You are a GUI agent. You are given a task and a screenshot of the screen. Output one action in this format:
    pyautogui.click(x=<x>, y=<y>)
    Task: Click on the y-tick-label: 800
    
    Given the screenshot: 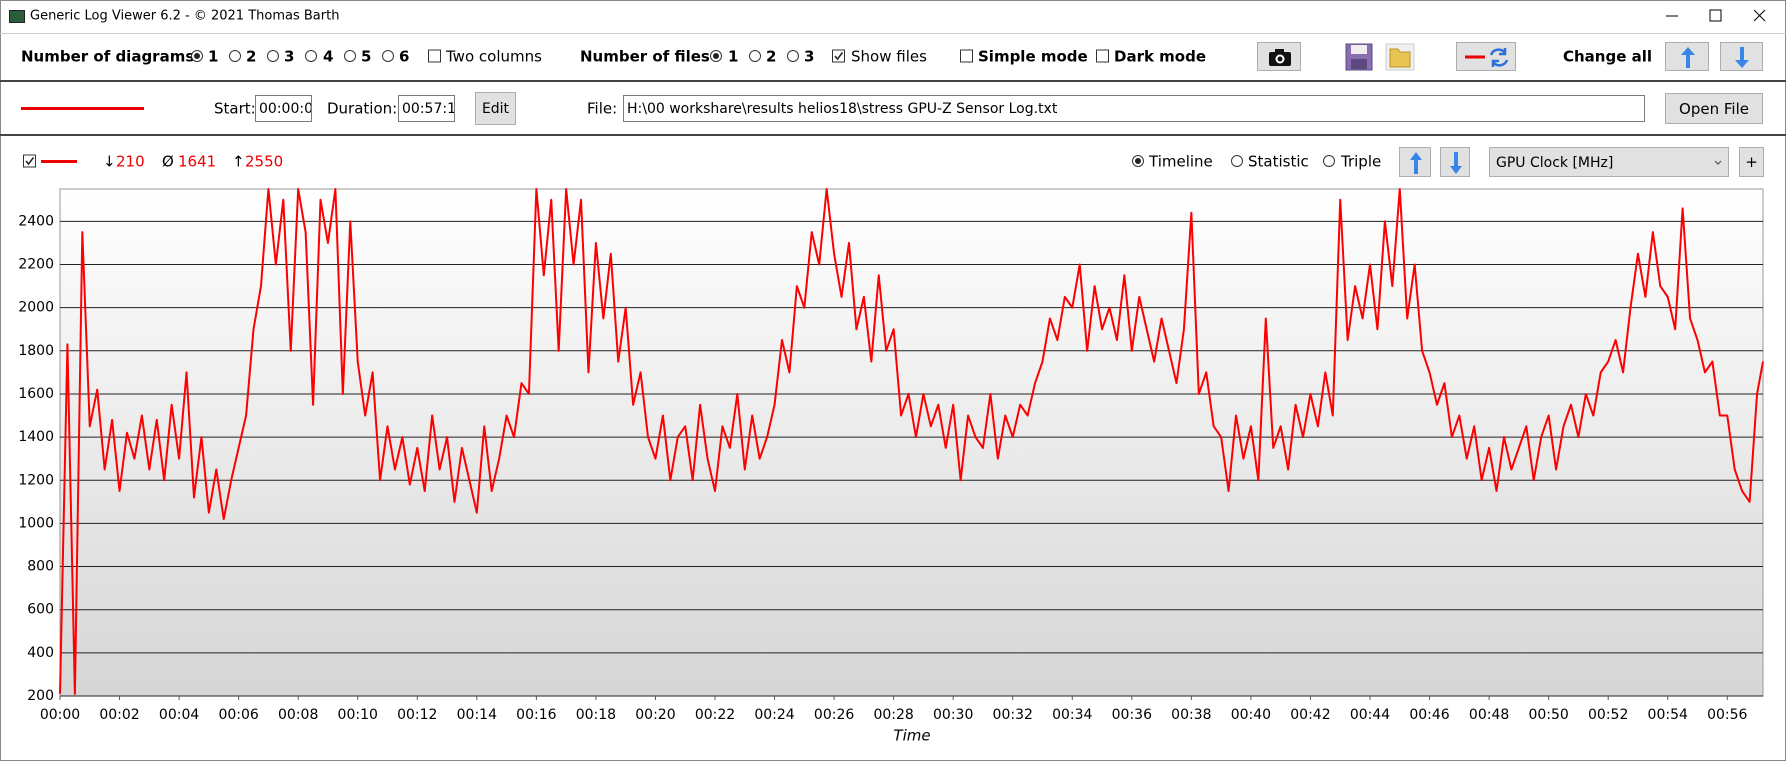 What is the action you would take?
    pyautogui.click(x=40, y=567)
    